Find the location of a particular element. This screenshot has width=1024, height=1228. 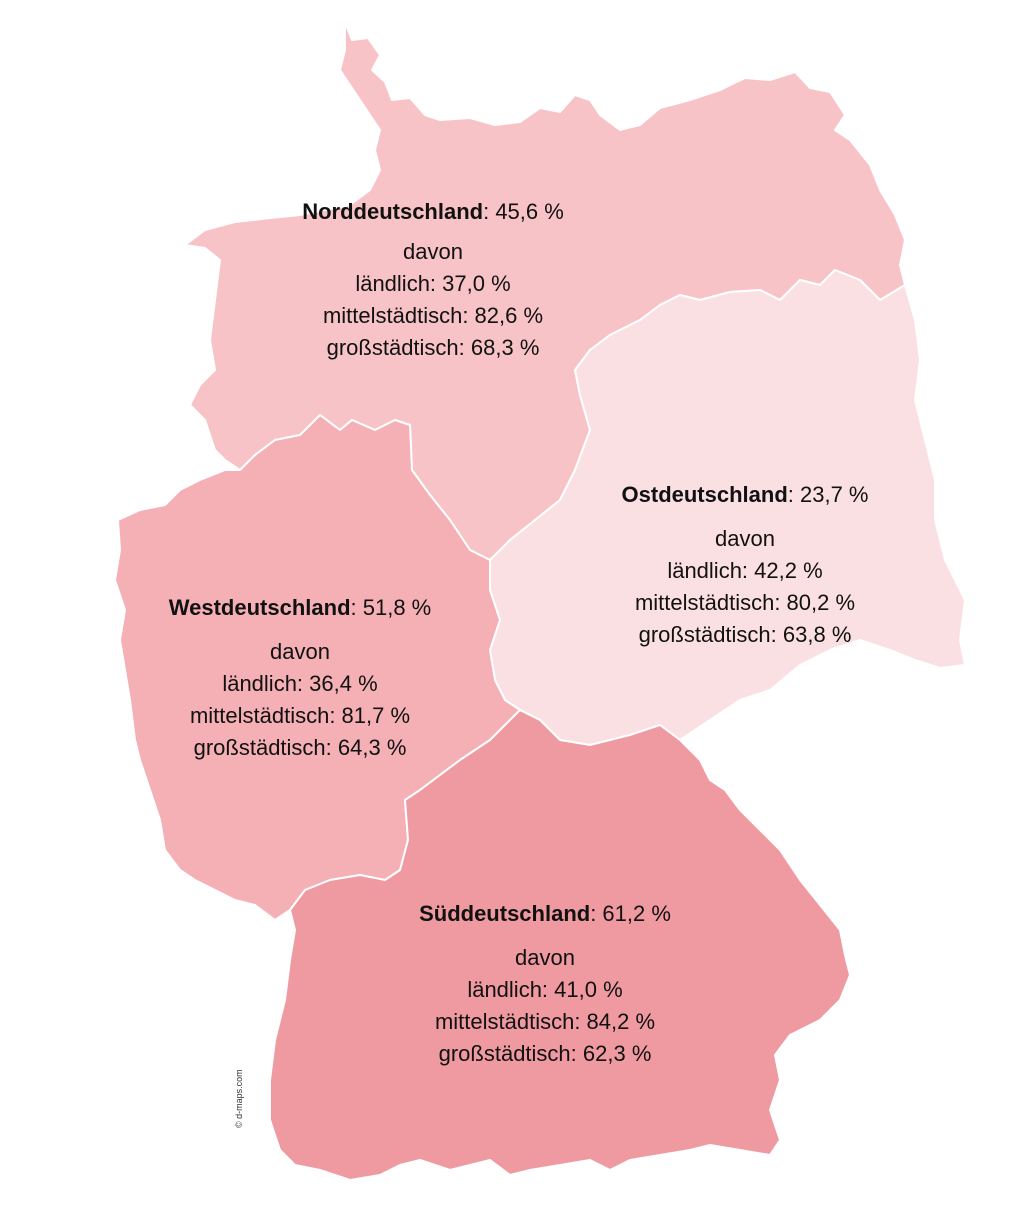

label-sued-total: : 61,2 % is located at coordinates (630, 913).